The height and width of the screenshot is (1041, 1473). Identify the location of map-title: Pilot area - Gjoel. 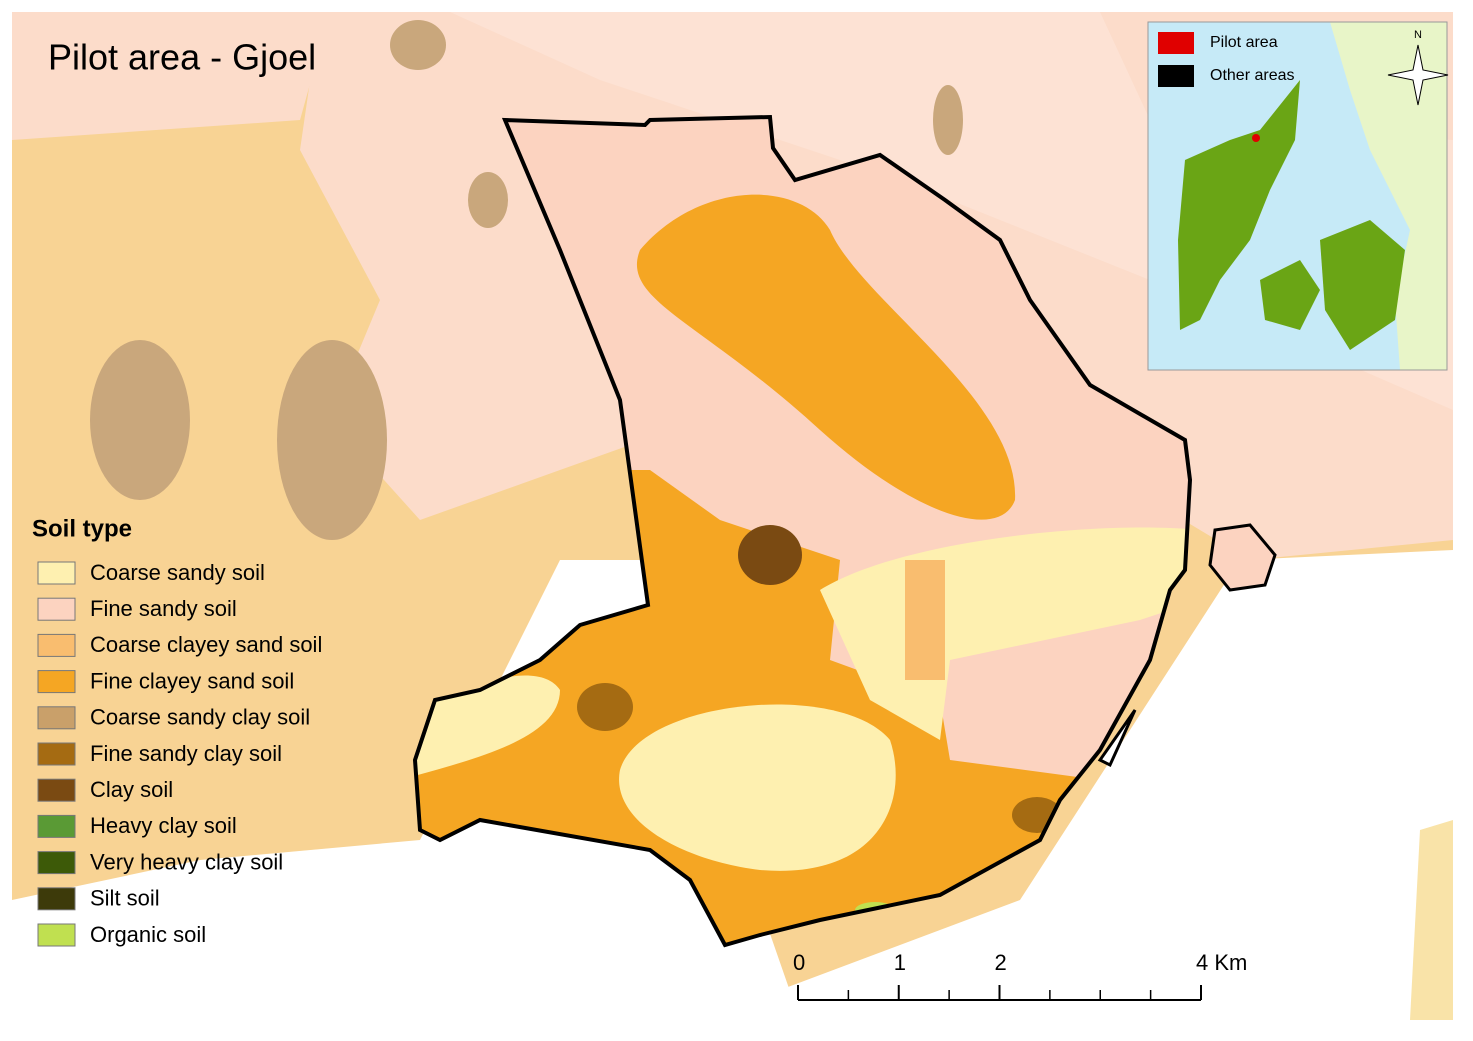
(182, 57).